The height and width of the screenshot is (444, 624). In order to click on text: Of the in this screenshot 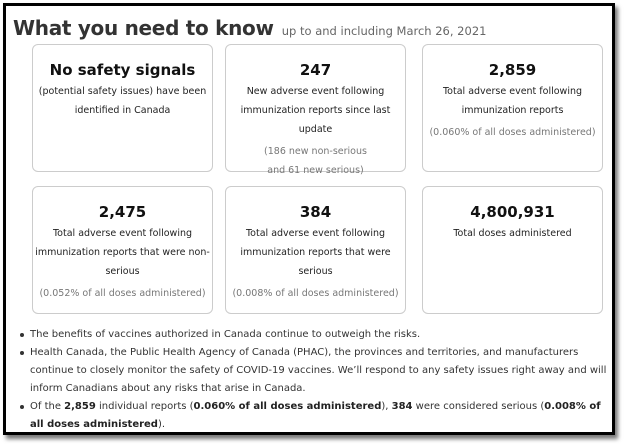, I will do `click(47, 406)`.